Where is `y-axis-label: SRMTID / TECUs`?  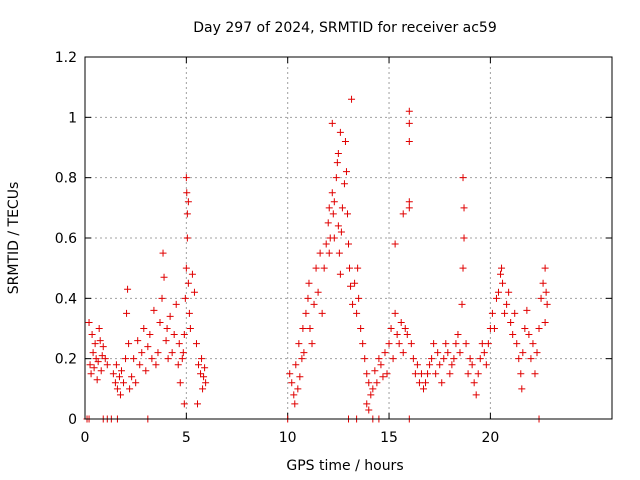 y-axis-label: SRMTID / TECUs is located at coordinates (14, 238).